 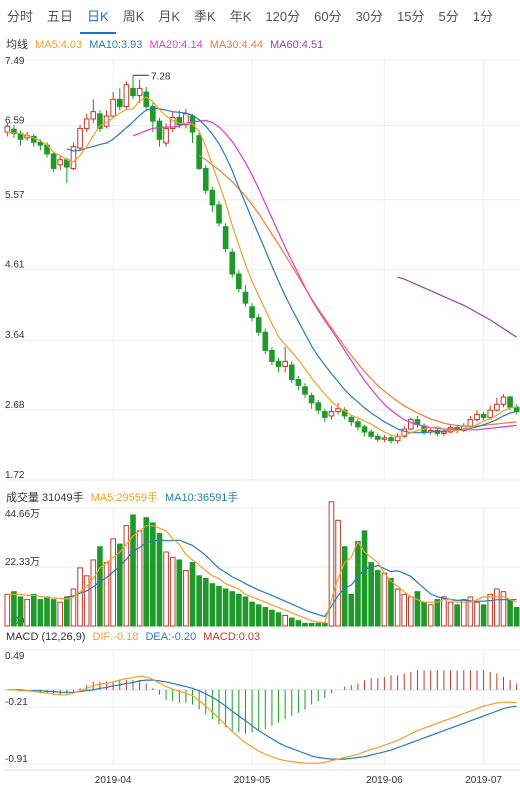 What do you see at coordinates (252, 780) in the screenshot?
I see `date-tick-label: 2019-05` at bounding box center [252, 780].